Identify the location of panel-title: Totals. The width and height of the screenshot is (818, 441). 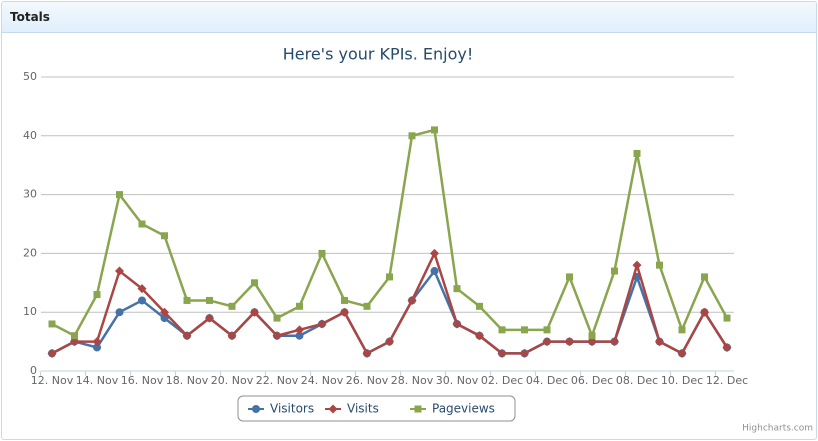
(409, 17).